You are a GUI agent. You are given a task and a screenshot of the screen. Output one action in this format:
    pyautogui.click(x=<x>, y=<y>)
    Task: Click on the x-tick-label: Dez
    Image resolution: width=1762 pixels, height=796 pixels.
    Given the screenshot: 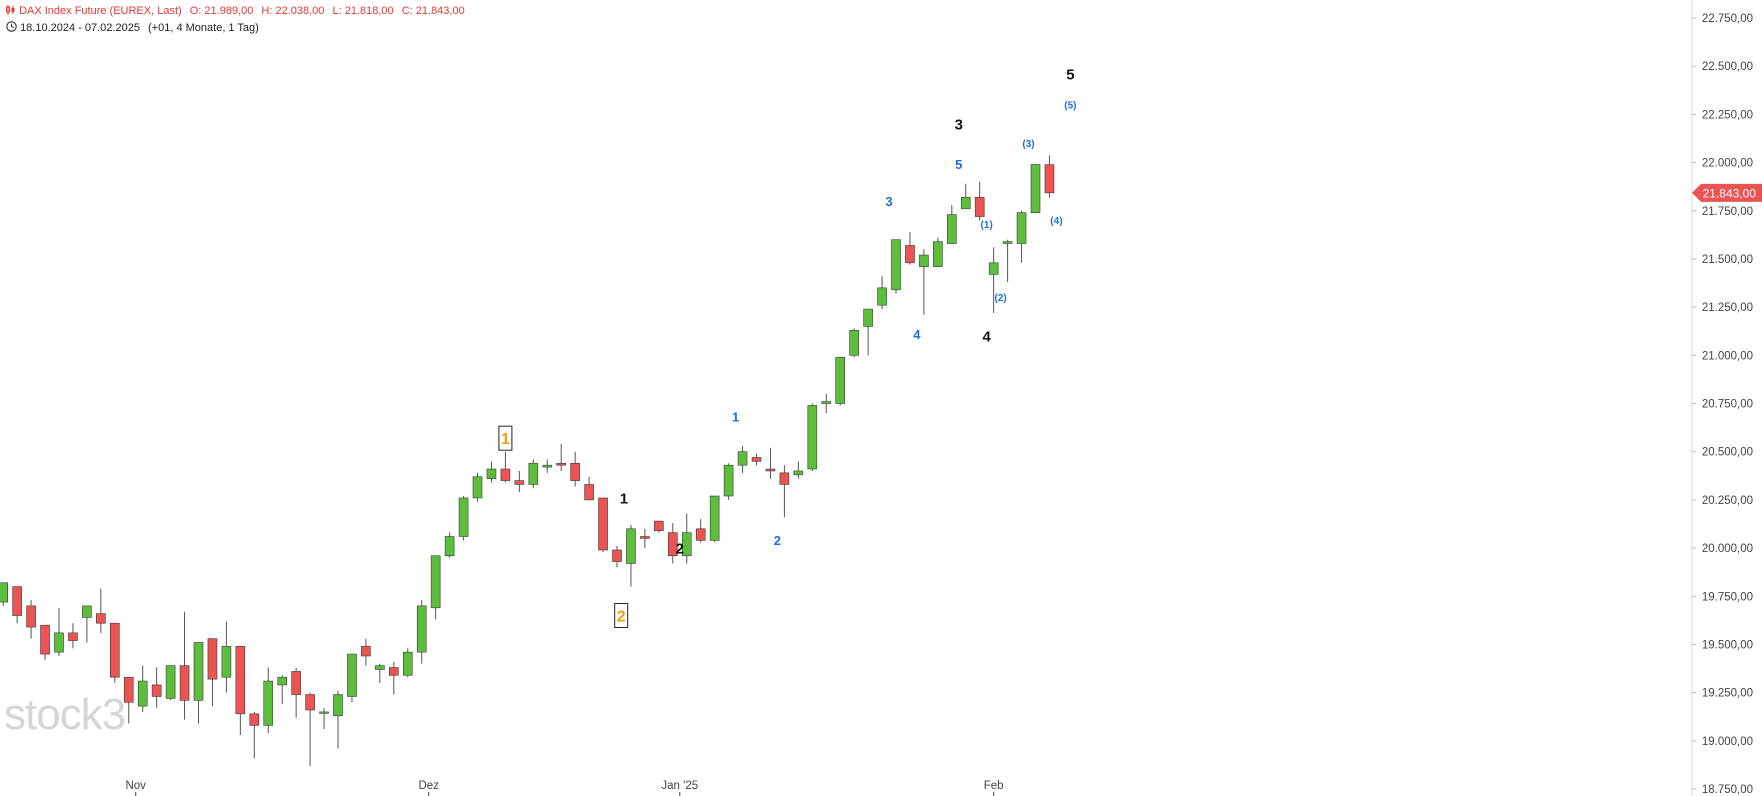 What is the action you would take?
    pyautogui.click(x=428, y=786)
    